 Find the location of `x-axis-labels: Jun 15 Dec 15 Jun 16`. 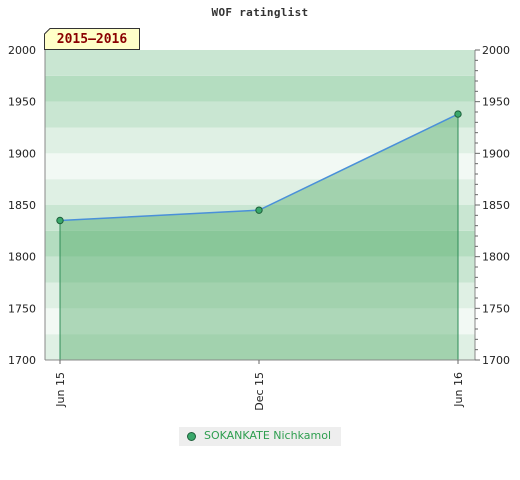

x-axis-labels: Jun 15 Dec 15 Jun 16 is located at coordinates (259, 391).